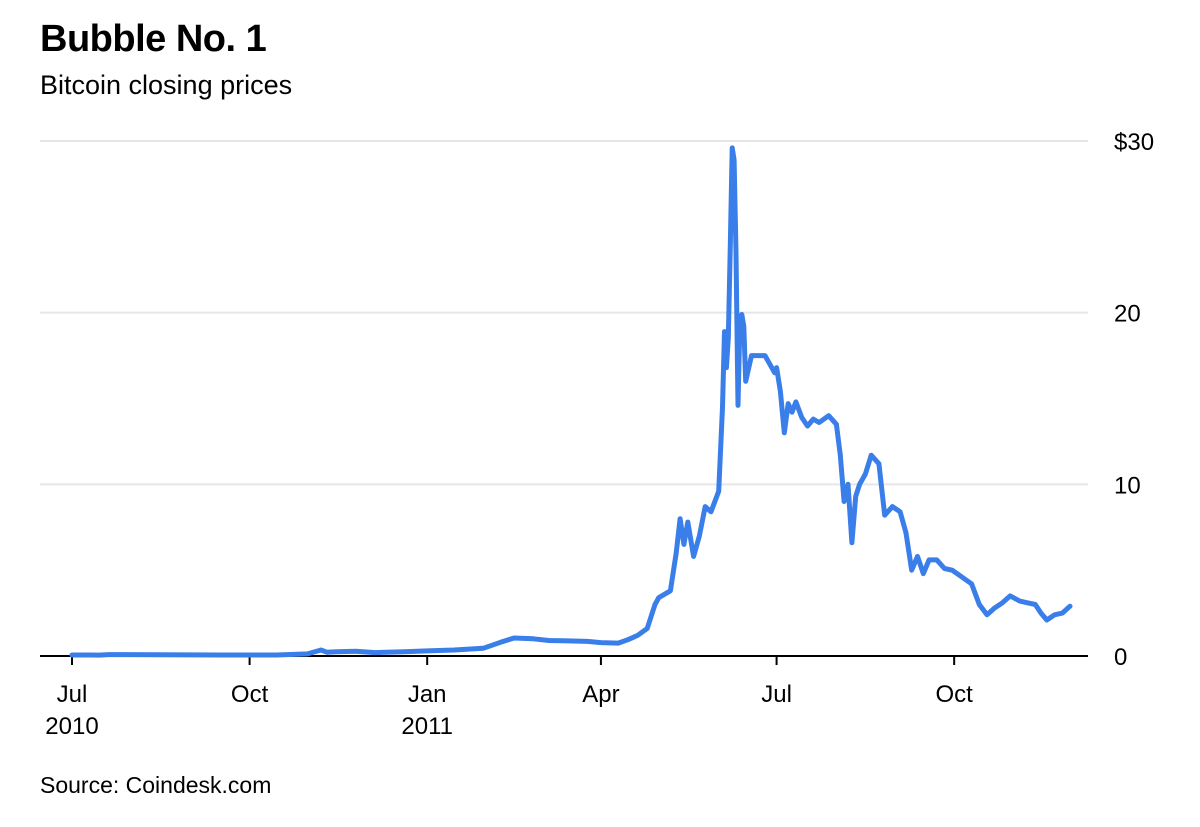 The image size is (1200, 827). What do you see at coordinates (1120, 657) in the screenshot?
I see `y-tick-label: 0` at bounding box center [1120, 657].